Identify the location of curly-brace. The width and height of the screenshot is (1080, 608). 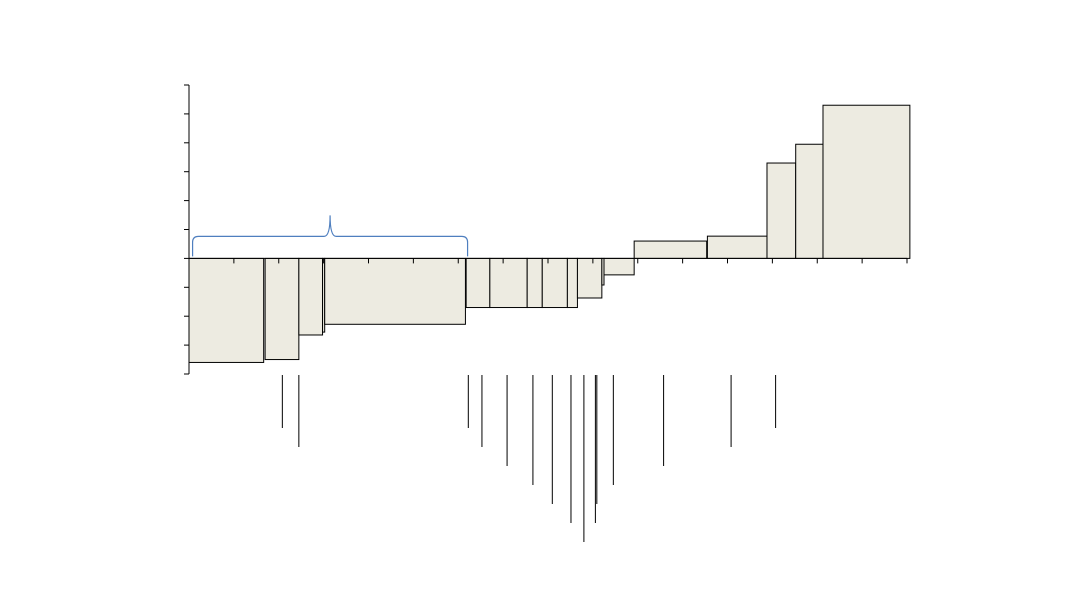
(330, 236).